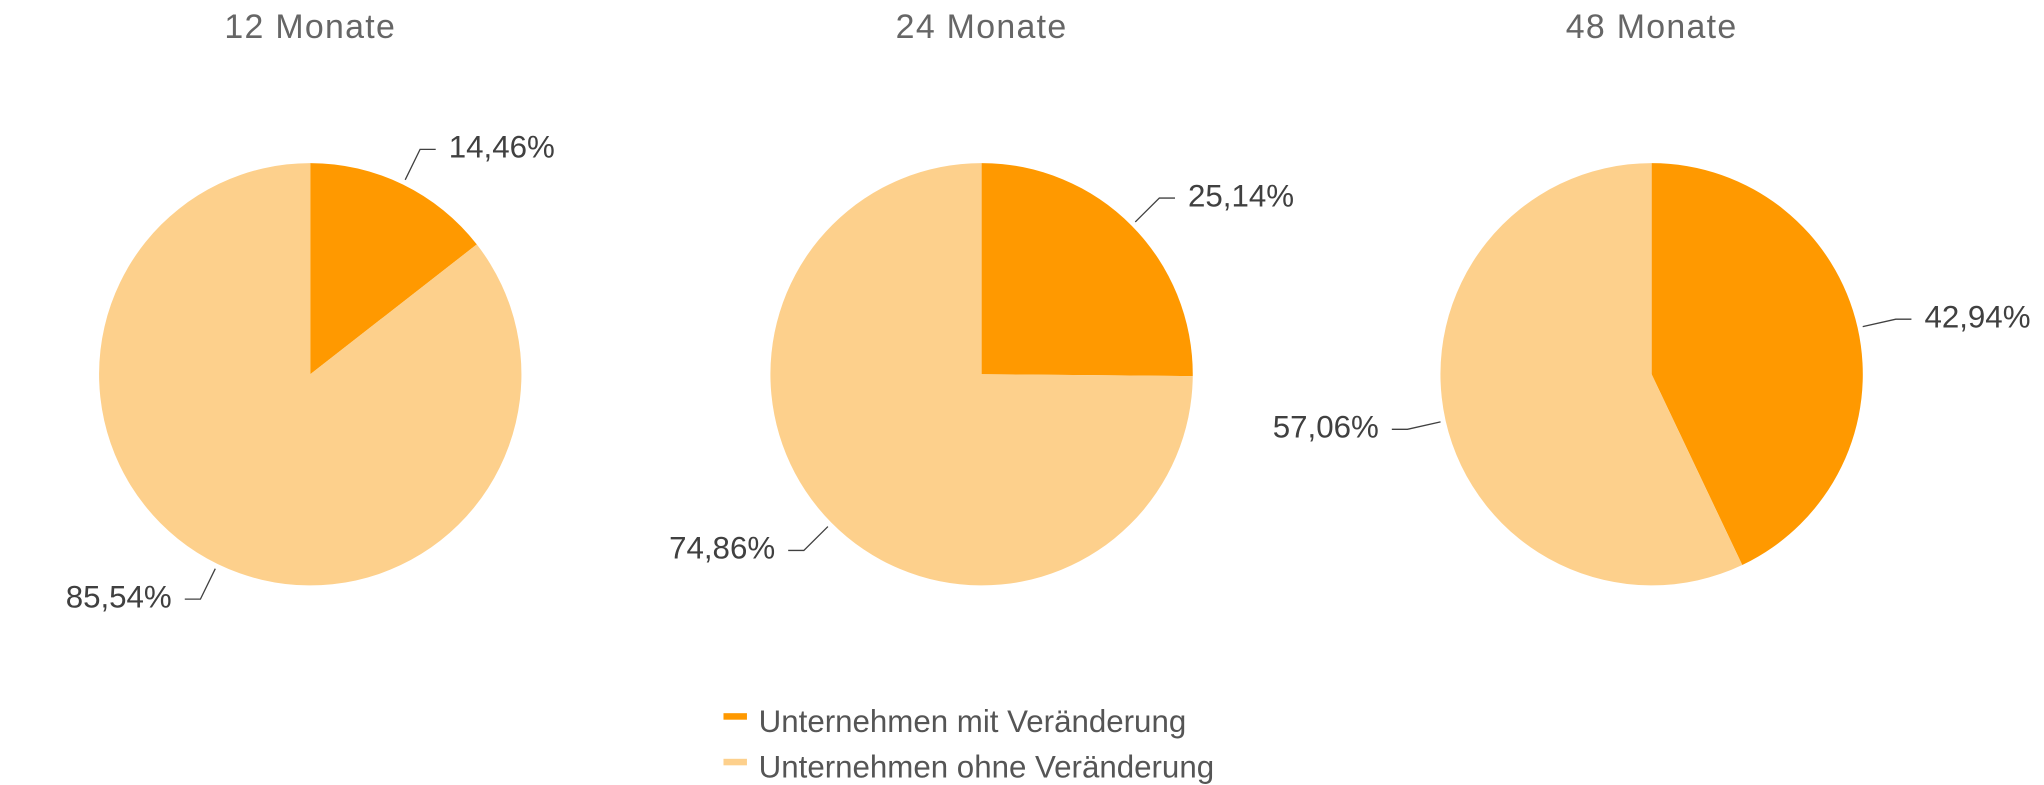  Describe the element at coordinates (1326, 427) in the screenshot. I see `data-label: 57,06%` at that location.